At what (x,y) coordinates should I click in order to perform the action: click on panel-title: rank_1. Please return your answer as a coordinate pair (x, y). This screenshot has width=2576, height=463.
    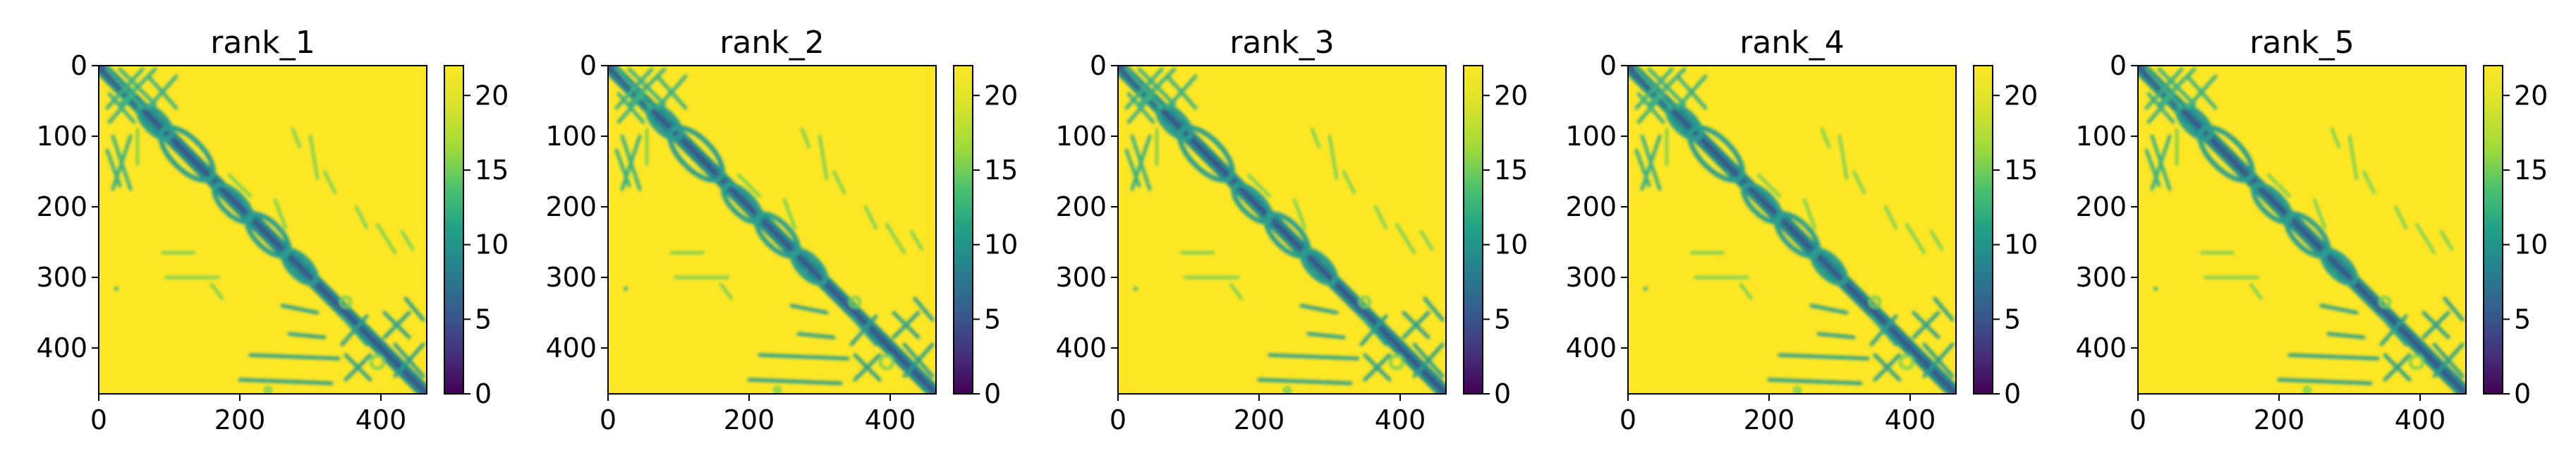
    Looking at the image, I should click on (262, 43).